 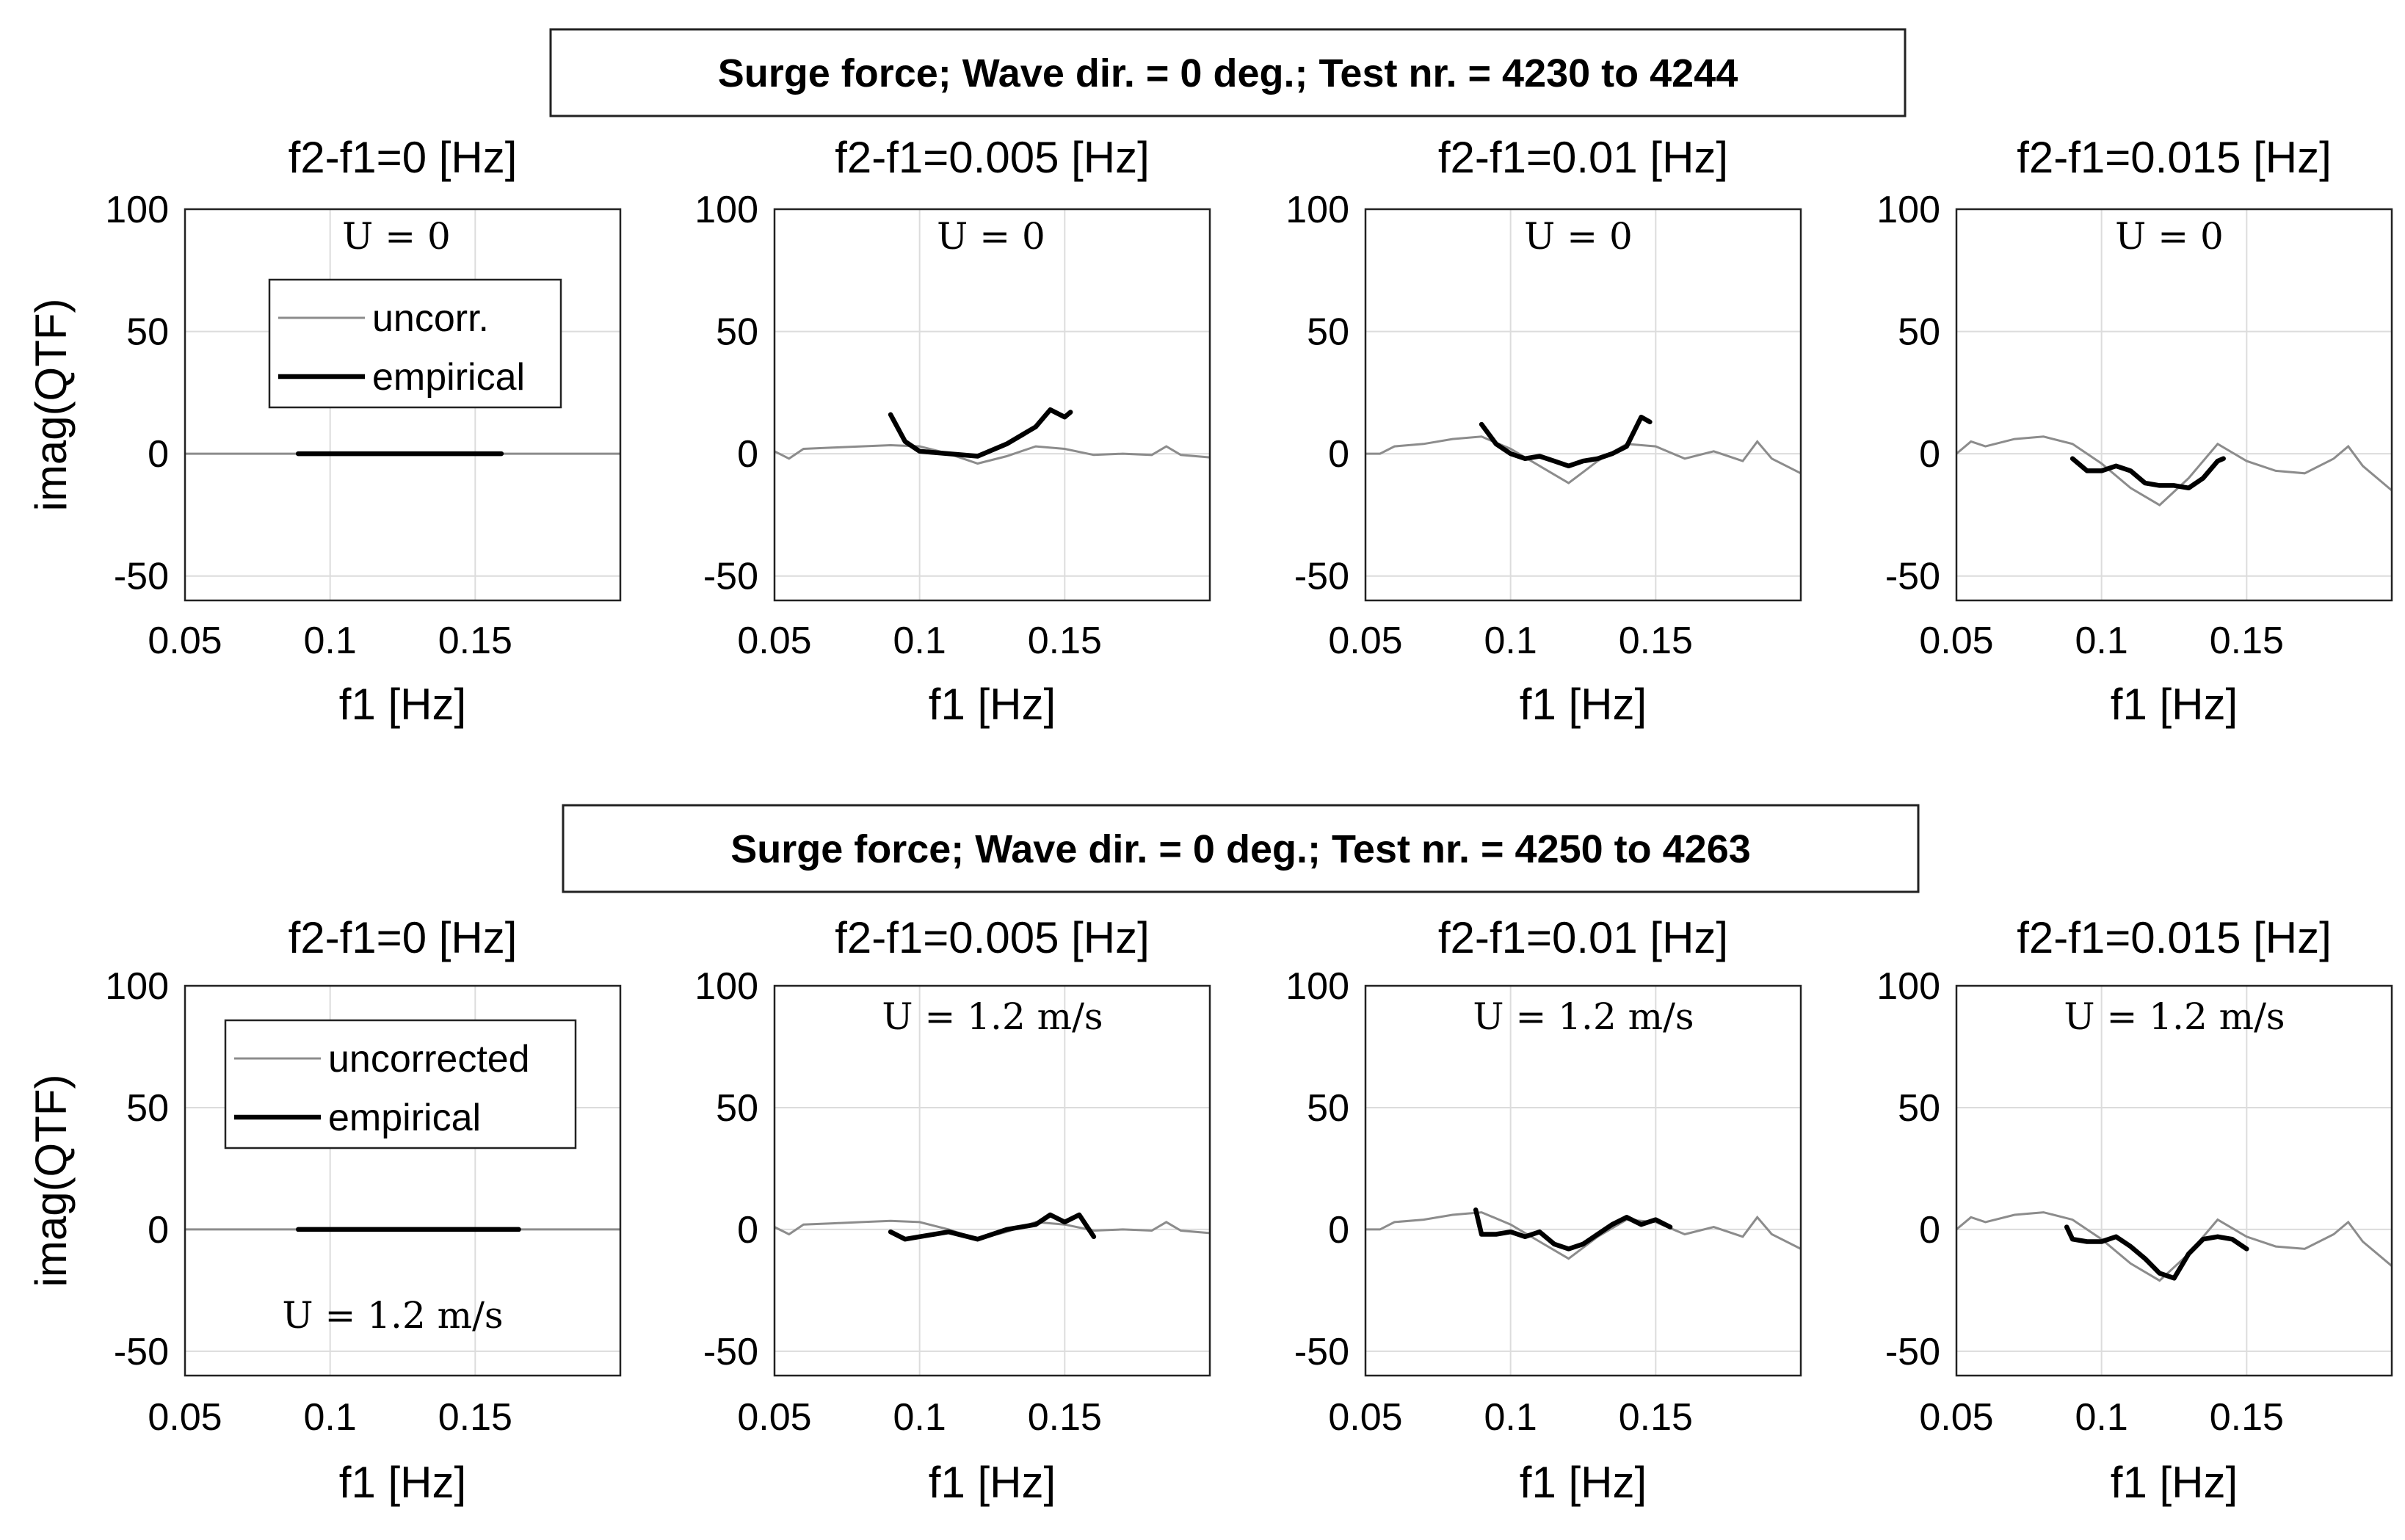 I want to click on legend: uncorrected empirical, so click(x=400, y=1084).